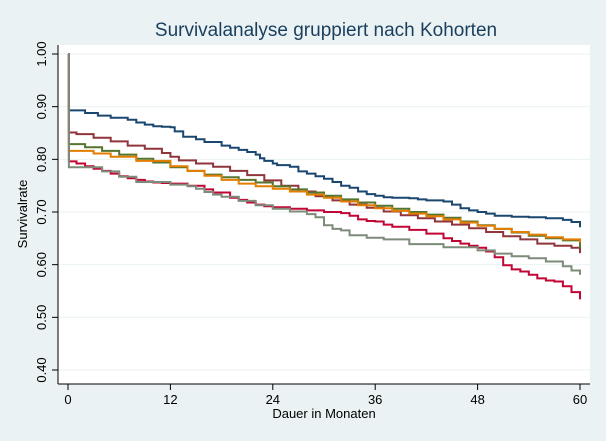  I want to click on y-ticks: 0.40 0.50 0.60 0.70 0.80 0.90 1.00, so click(46, 212).